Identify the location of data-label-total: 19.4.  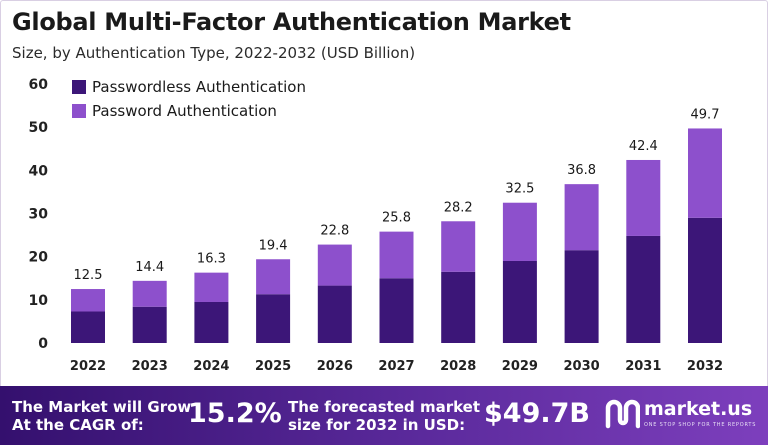
(273, 245).